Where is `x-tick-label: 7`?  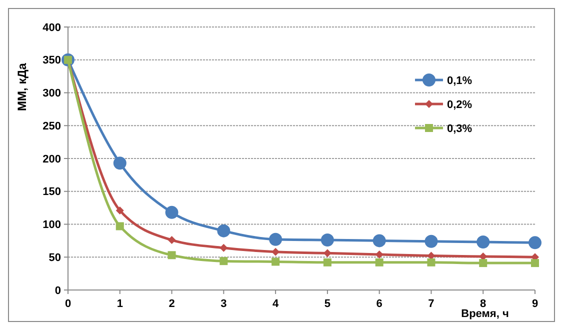 x-tick-label: 7 is located at coordinates (431, 304).